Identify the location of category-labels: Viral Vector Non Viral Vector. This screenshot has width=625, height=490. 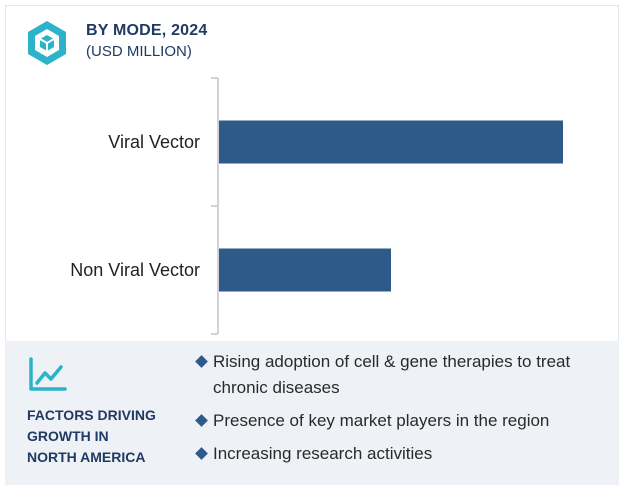
(135, 206).